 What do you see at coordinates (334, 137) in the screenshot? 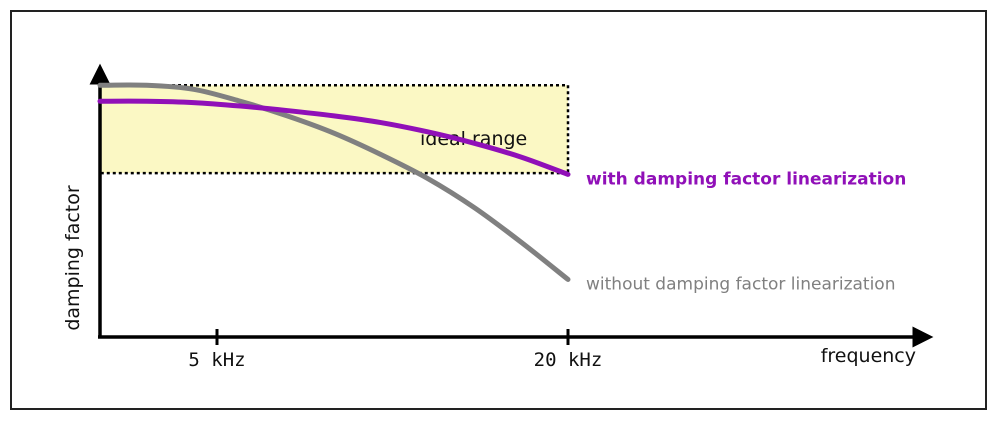
I see `series-line` at bounding box center [334, 137].